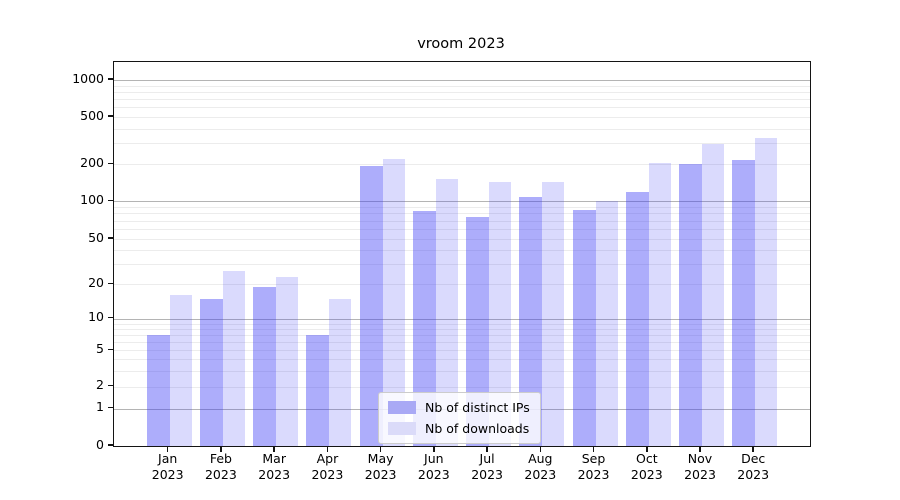 Image resolution: width=900 pixels, height=500 pixels. I want to click on bar-sep-distinct-ips, so click(584, 328).